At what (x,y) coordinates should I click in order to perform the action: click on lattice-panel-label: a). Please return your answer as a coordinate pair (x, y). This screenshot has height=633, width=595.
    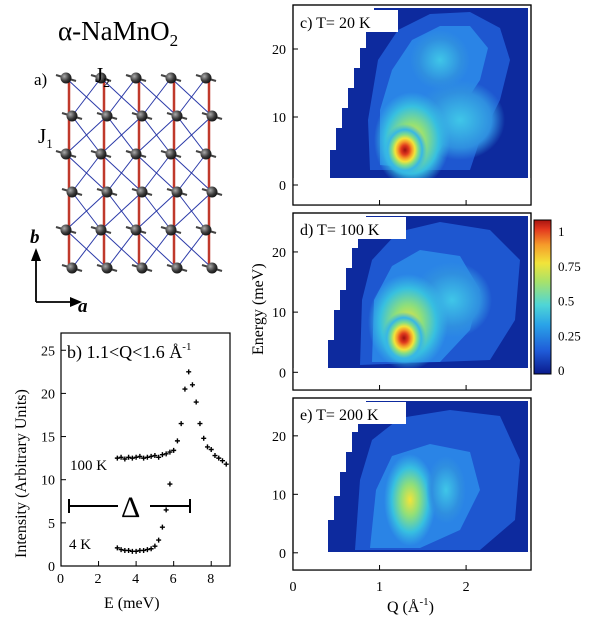
    Looking at the image, I should click on (40, 79).